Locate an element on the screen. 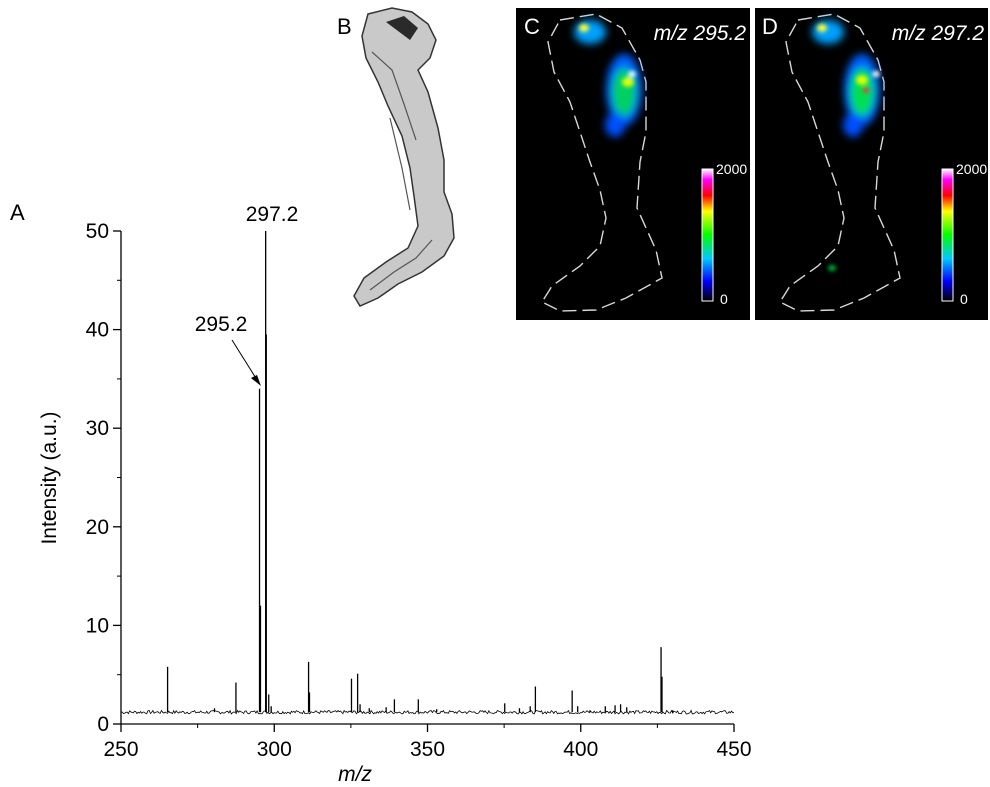  ion-image-background is located at coordinates (633, 164).